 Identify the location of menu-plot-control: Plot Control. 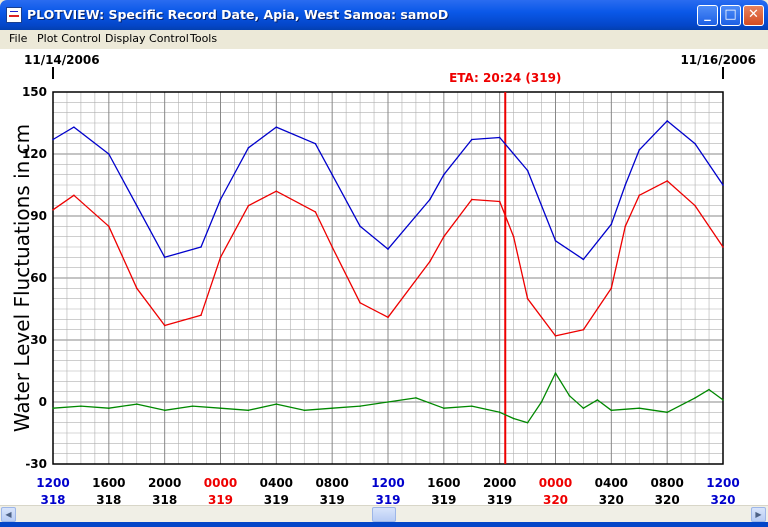
(69, 38).